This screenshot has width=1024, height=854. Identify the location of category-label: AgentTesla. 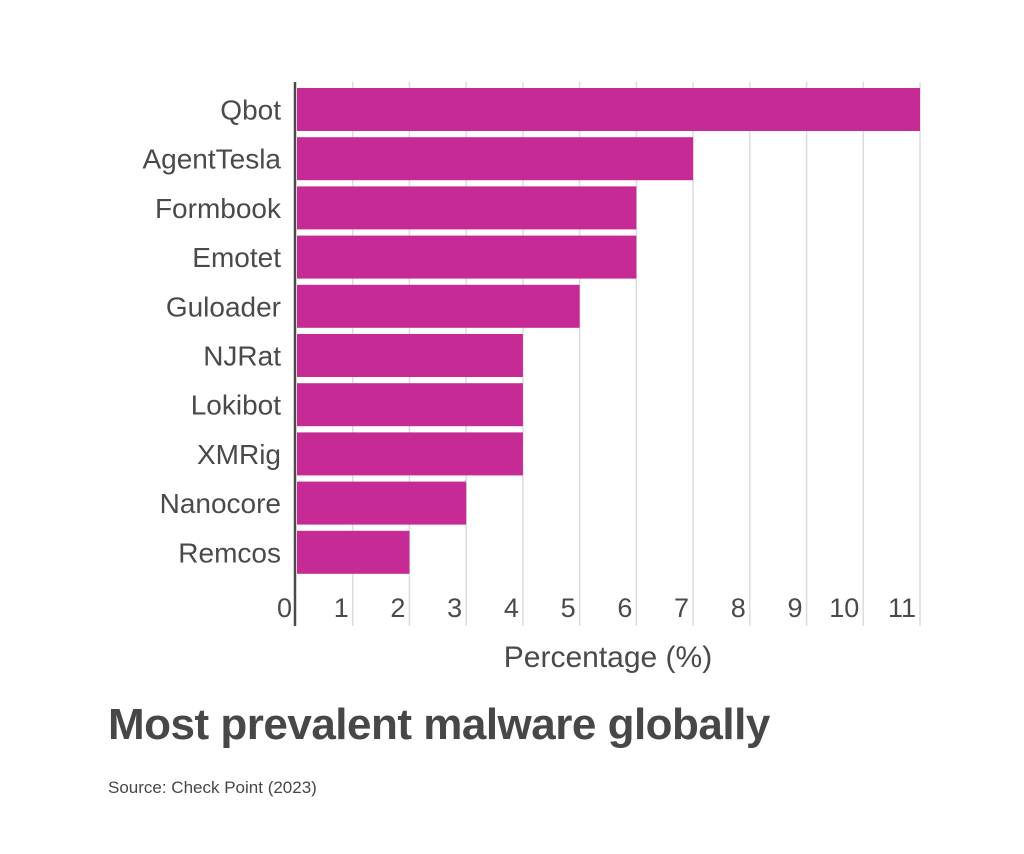
(211, 159).